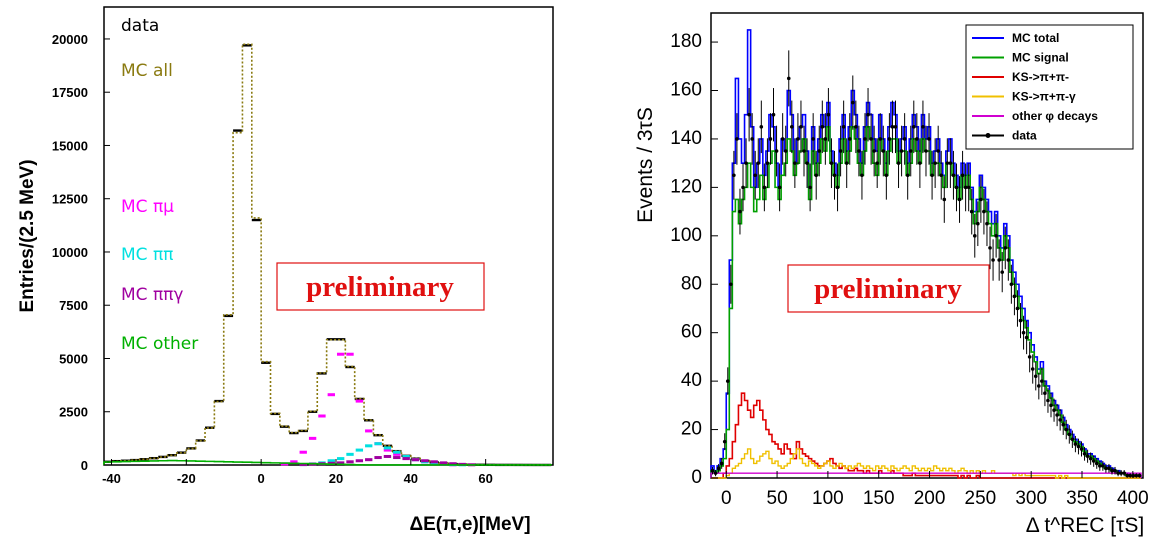 The image size is (1167, 546). I want to click on right-preliminary-box, so click(888, 288).